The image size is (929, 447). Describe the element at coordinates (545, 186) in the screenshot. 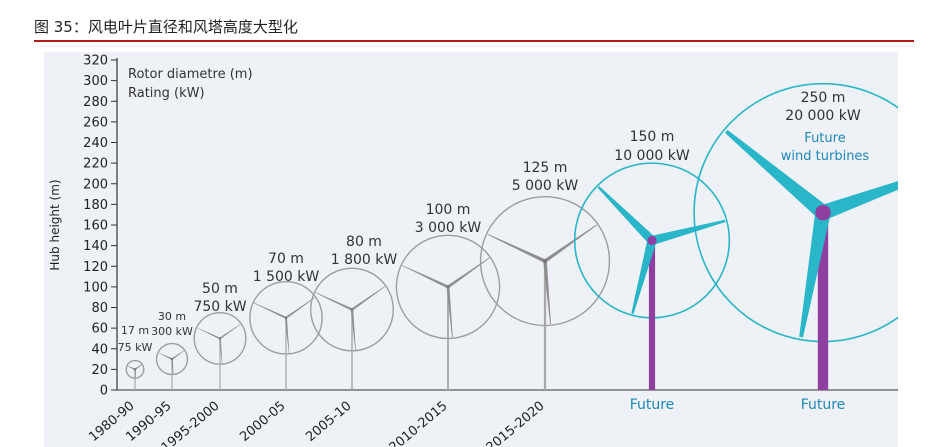

I see `rating-label: 5 000 kW` at that location.